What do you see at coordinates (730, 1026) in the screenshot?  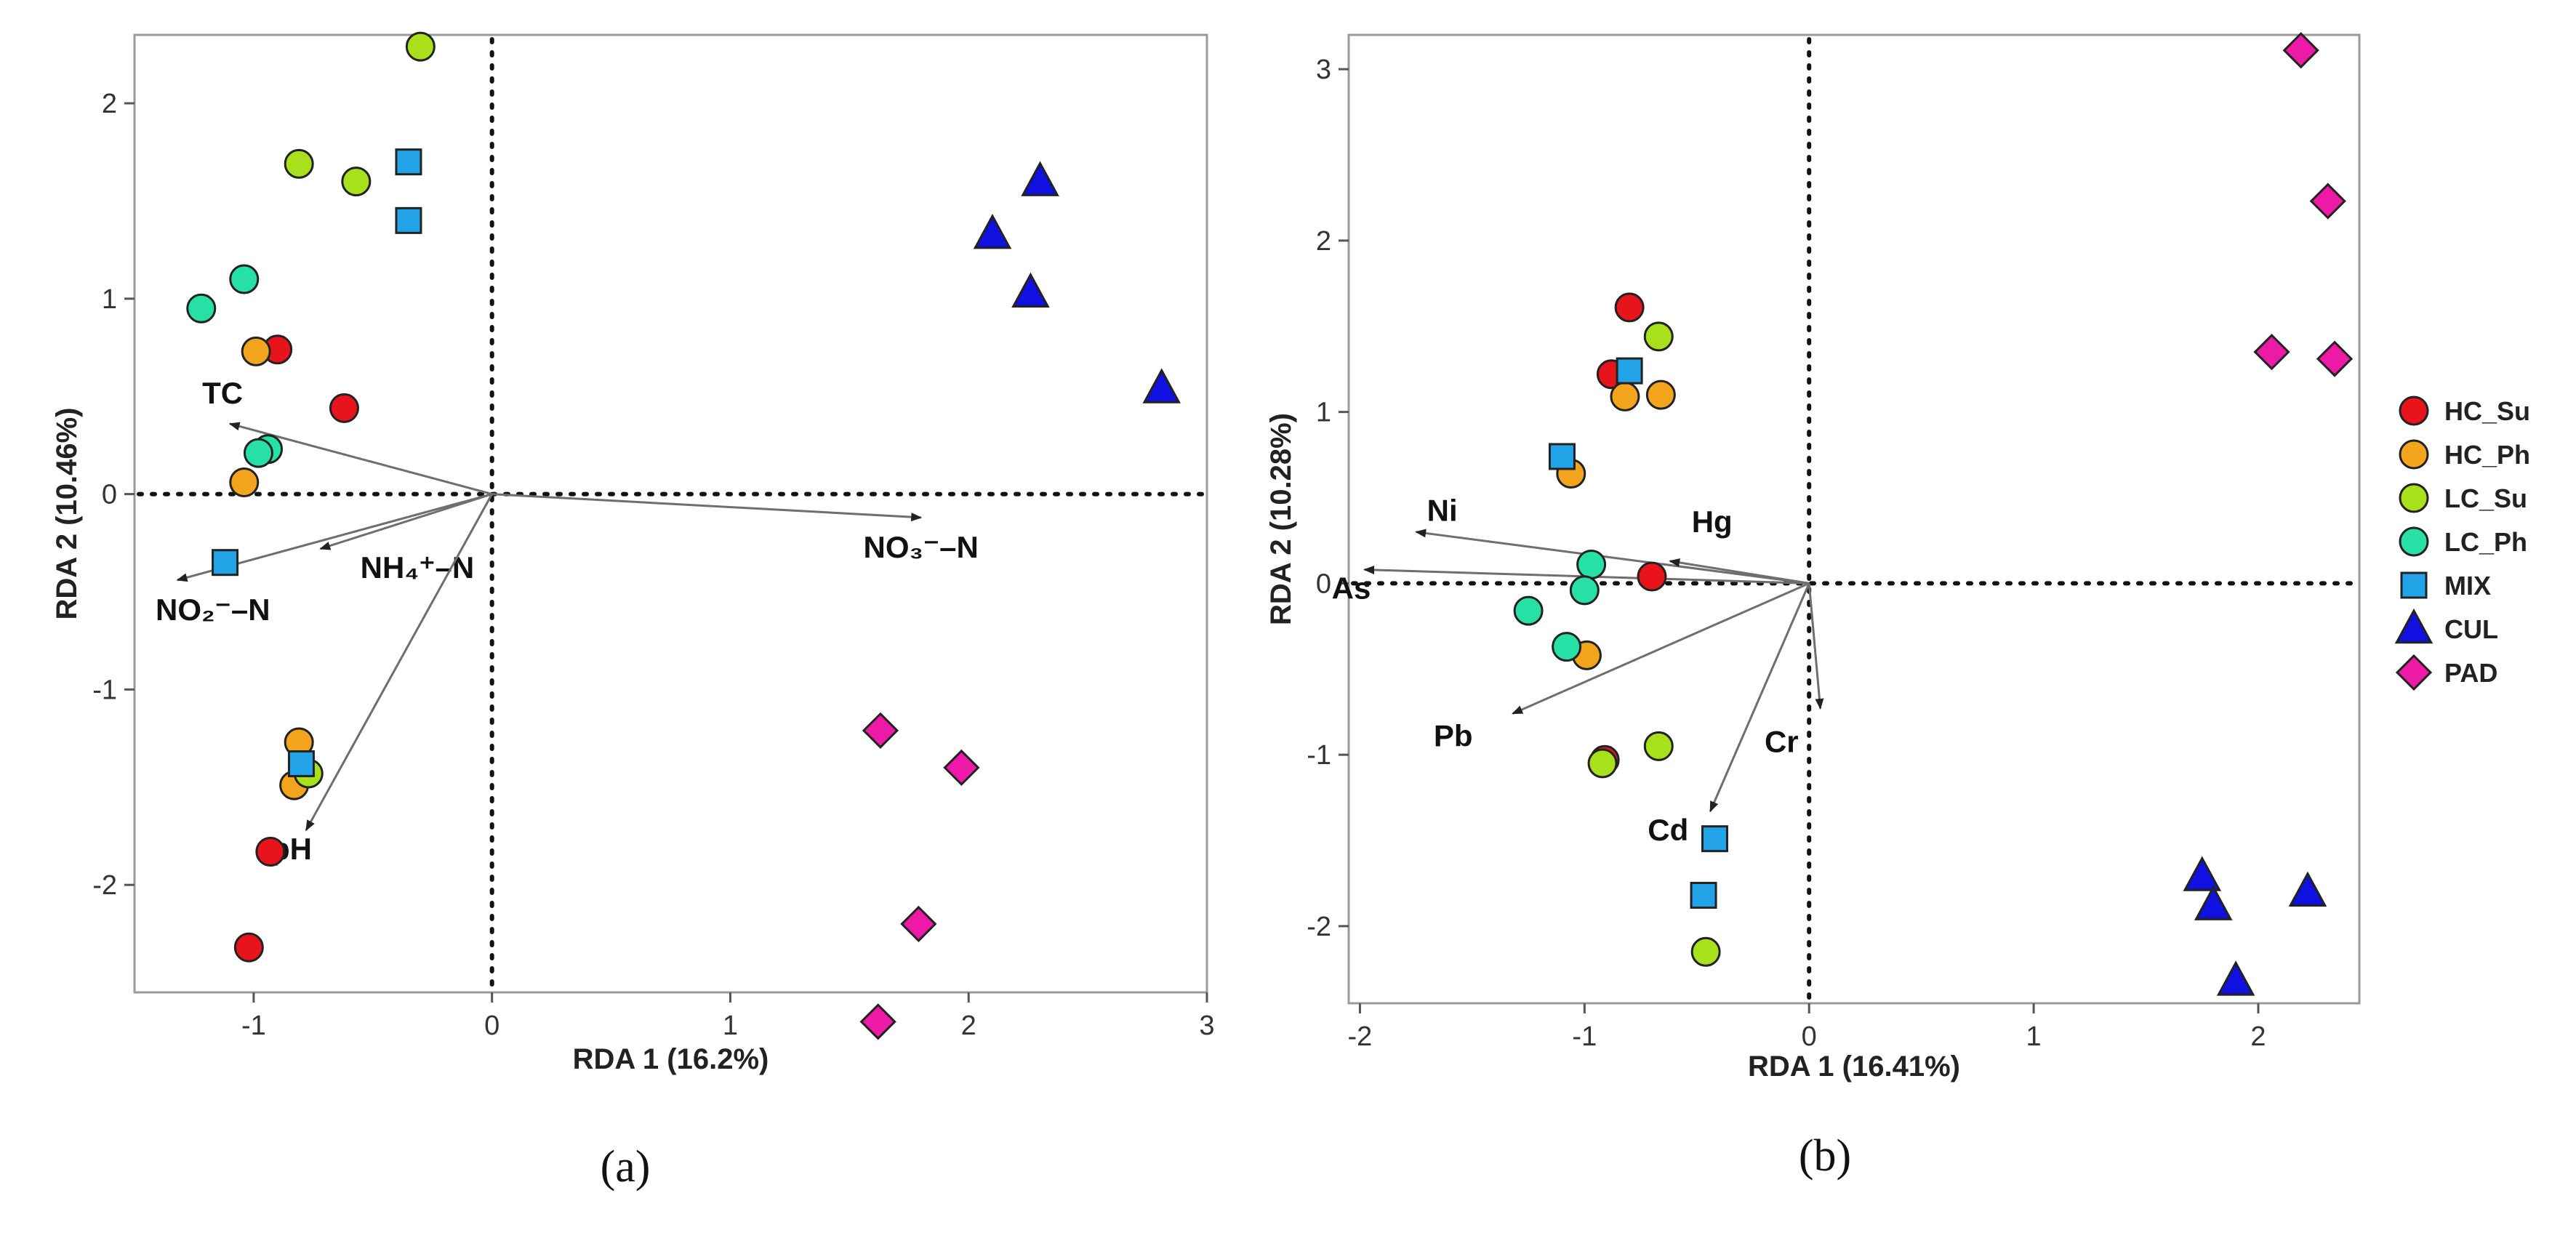 I see `x-tick-label: 1` at bounding box center [730, 1026].